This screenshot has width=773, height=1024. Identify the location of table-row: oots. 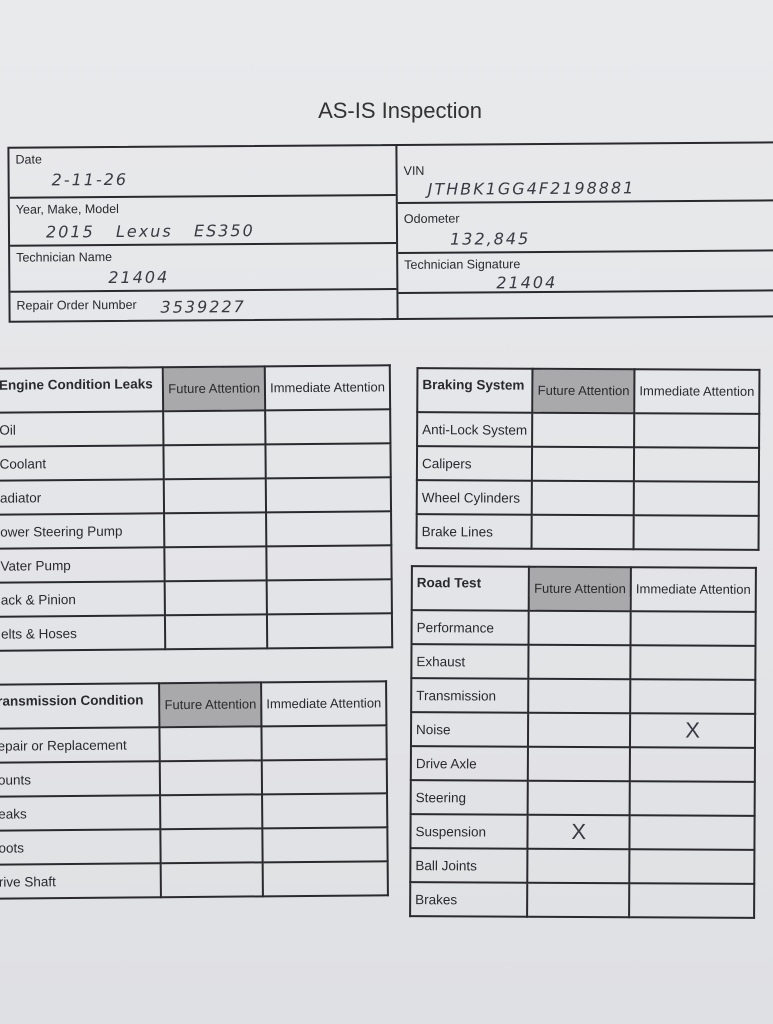
(194, 846).